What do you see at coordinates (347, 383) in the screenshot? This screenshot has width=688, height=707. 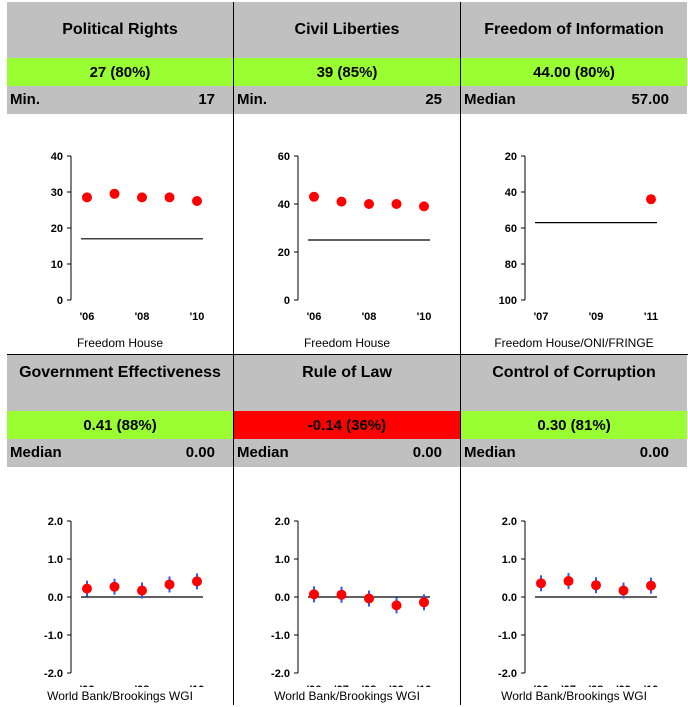 I see `panel-title: Rule of Law` at bounding box center [347, 383].